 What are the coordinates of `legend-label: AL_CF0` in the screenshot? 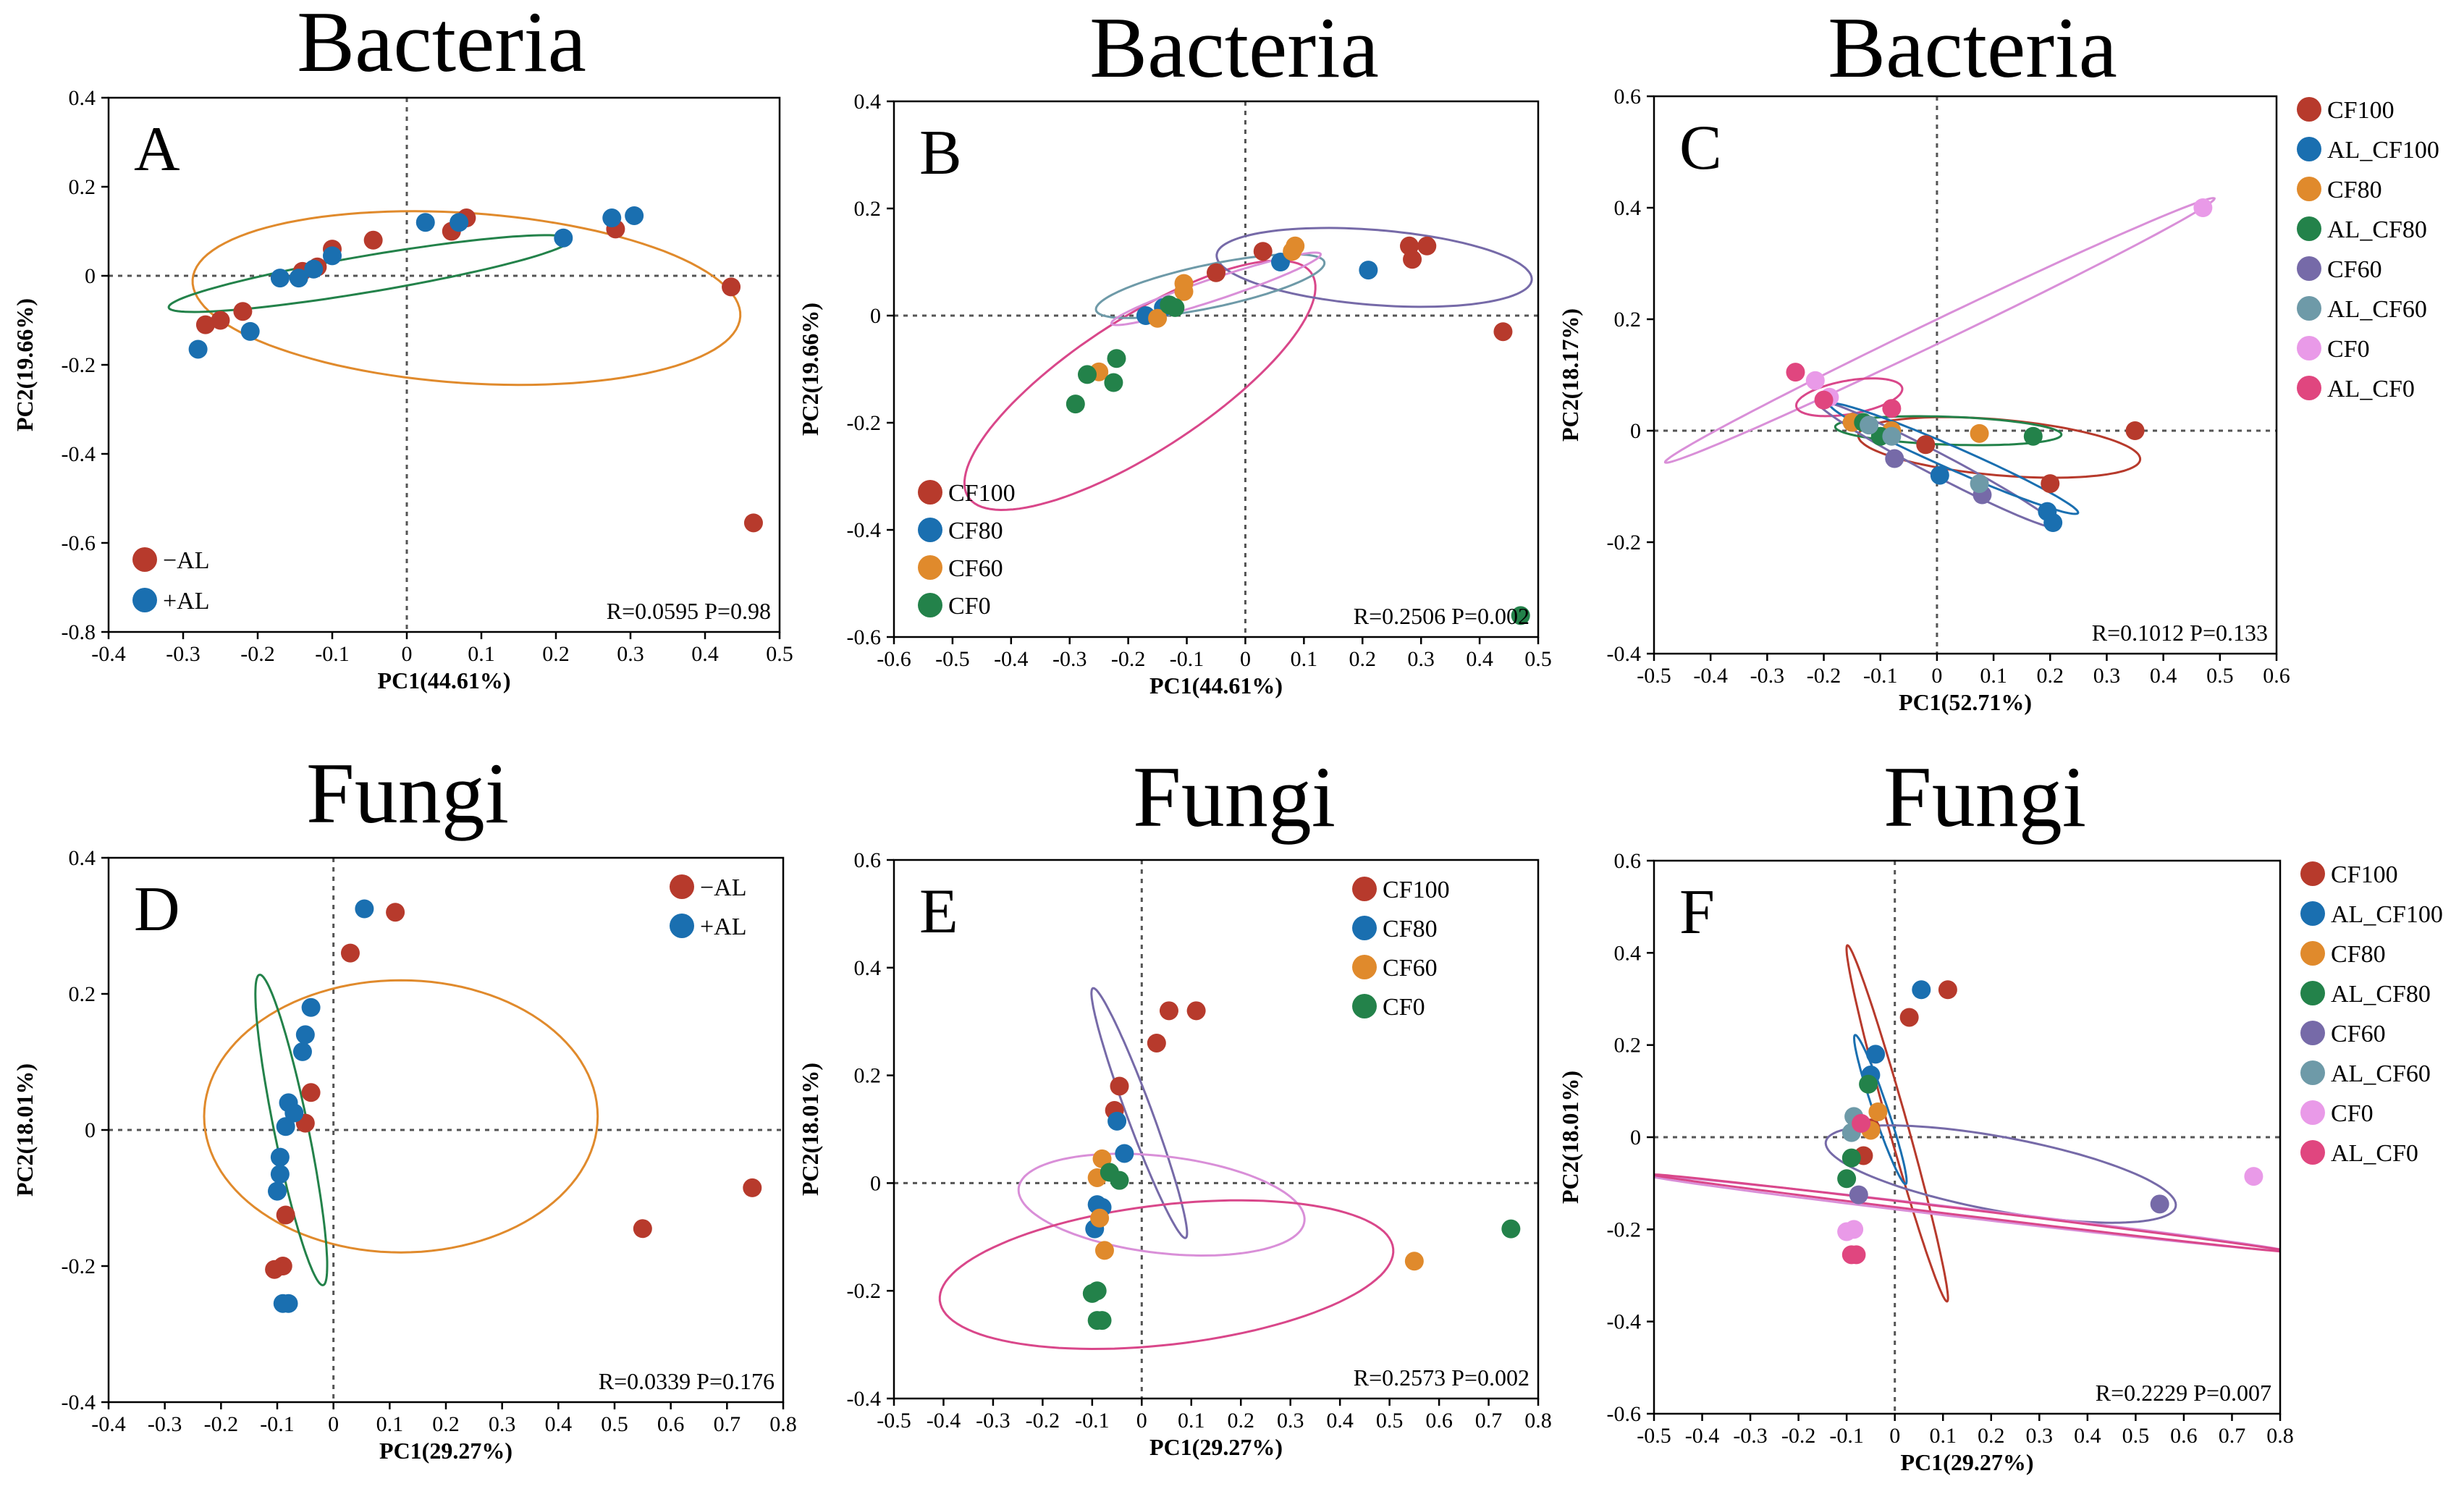 It's located at (2371, 389).